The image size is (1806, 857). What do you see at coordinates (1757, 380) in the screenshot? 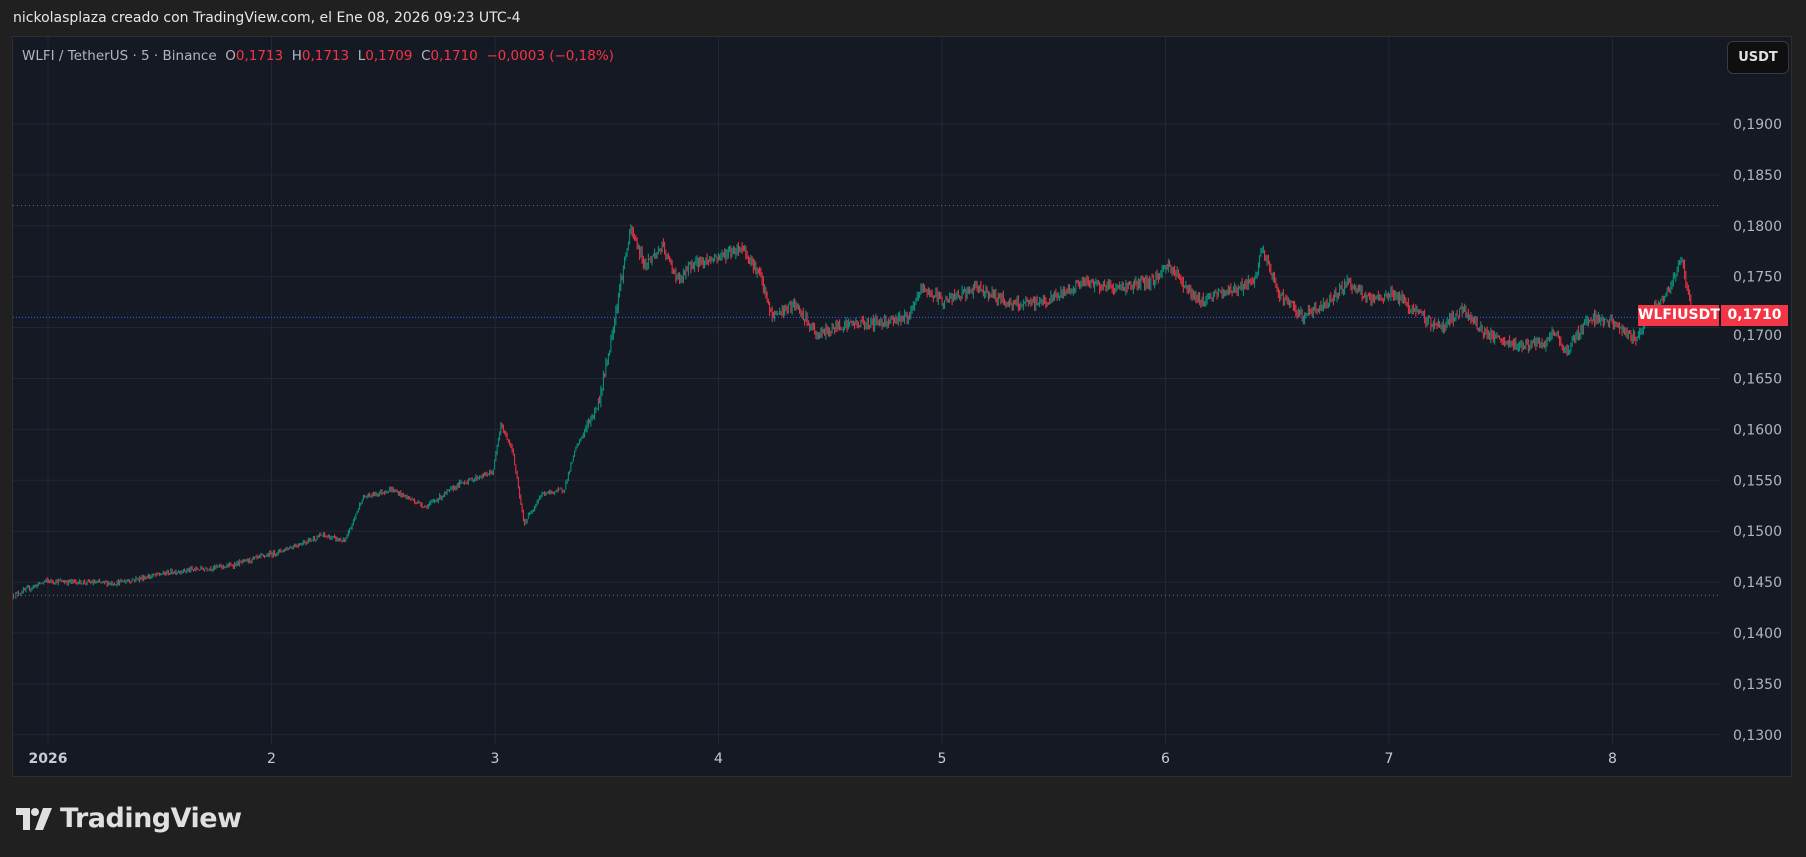
I see `y-tick-label: 0,1650` at bounding box center [1757, 380].